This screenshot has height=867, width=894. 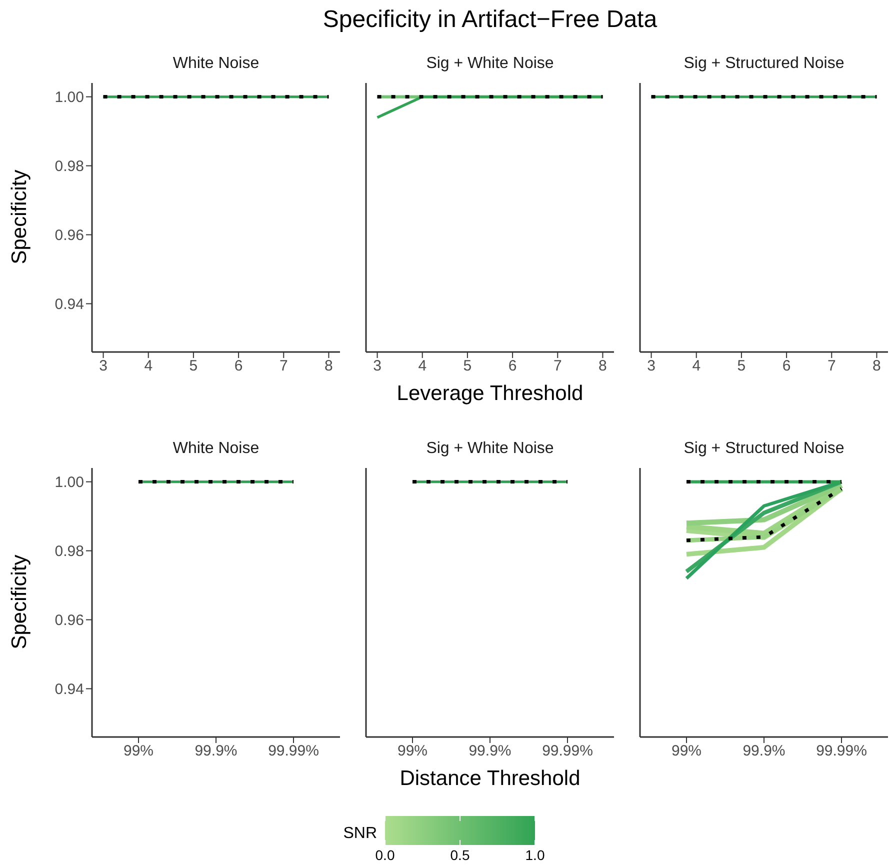 What do you see at coordinates (490, 394) in the screenshot?
I see `x-axis-title: Leverage Threshold` at bounding box center [490, 394].